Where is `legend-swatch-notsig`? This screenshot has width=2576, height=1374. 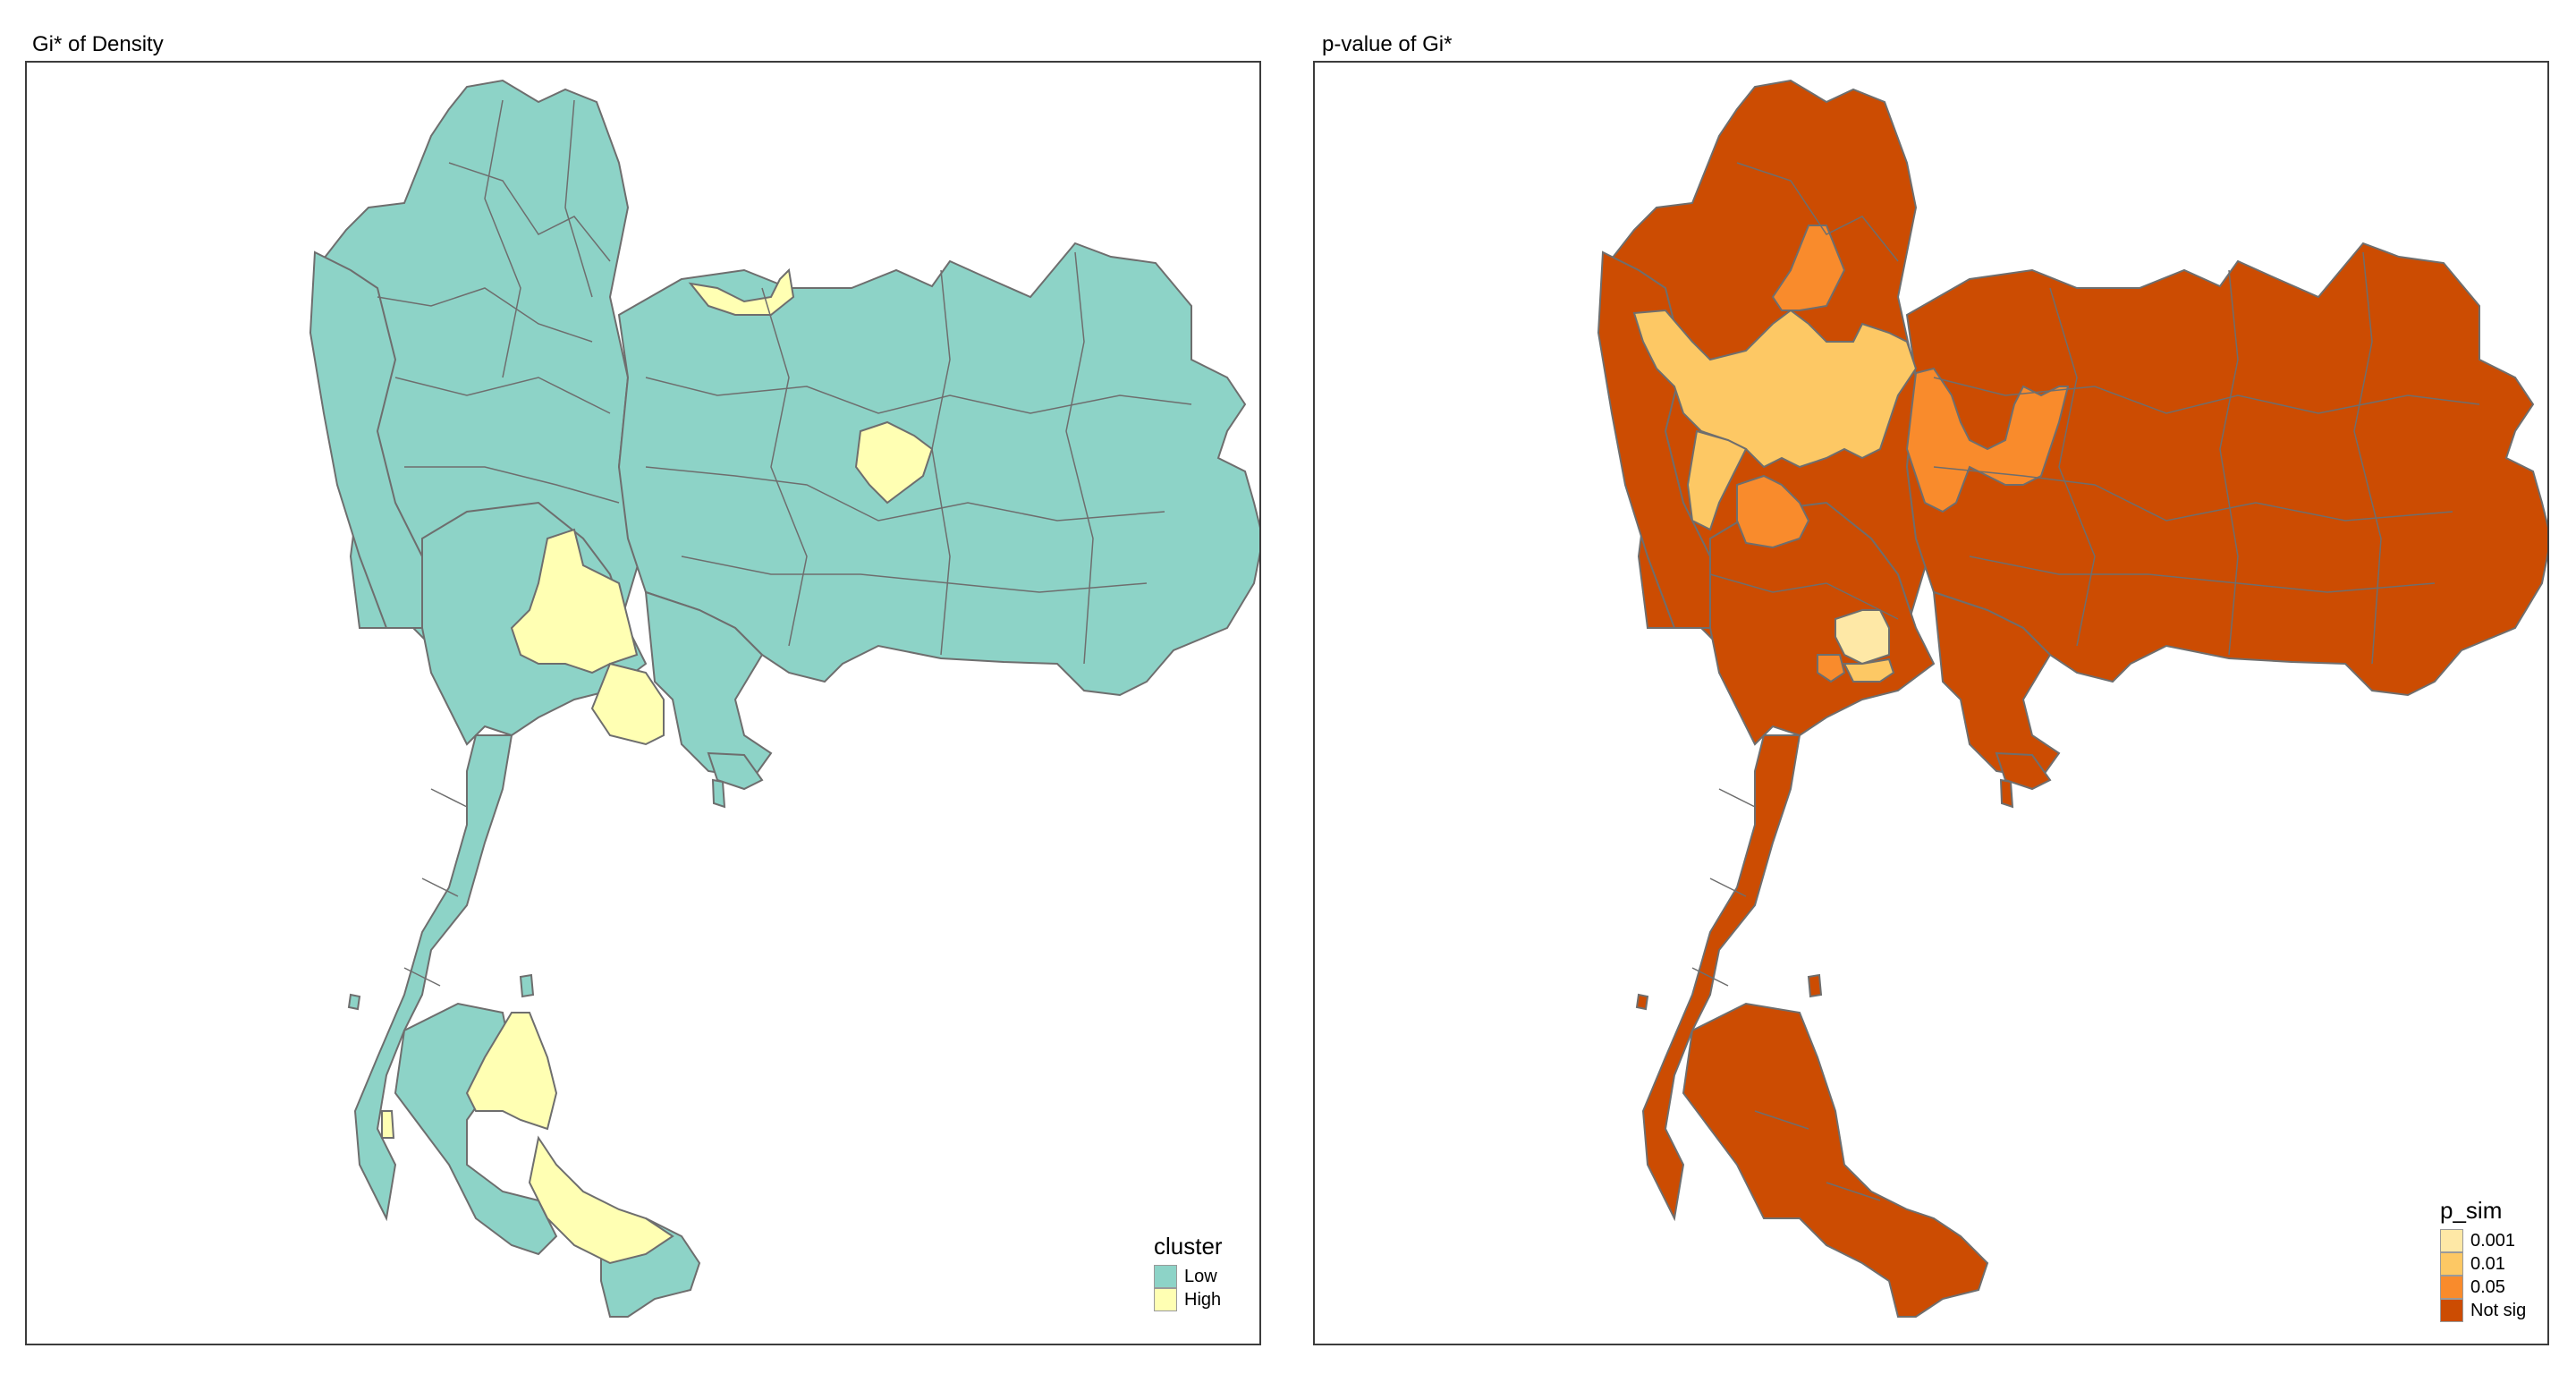
legend-swatch-notsig is located at coordinates (2451, 1310).